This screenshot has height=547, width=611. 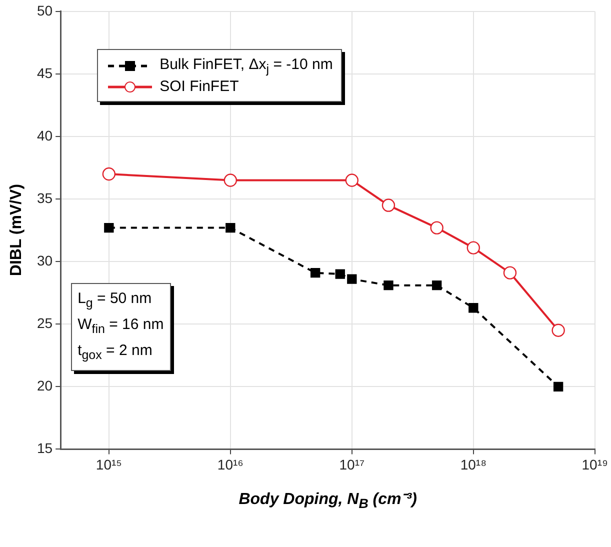 I want to click on legend-label: Bulk FinFET, Δx$_{j}$ = -10 nm, so click(x=246, y=66).